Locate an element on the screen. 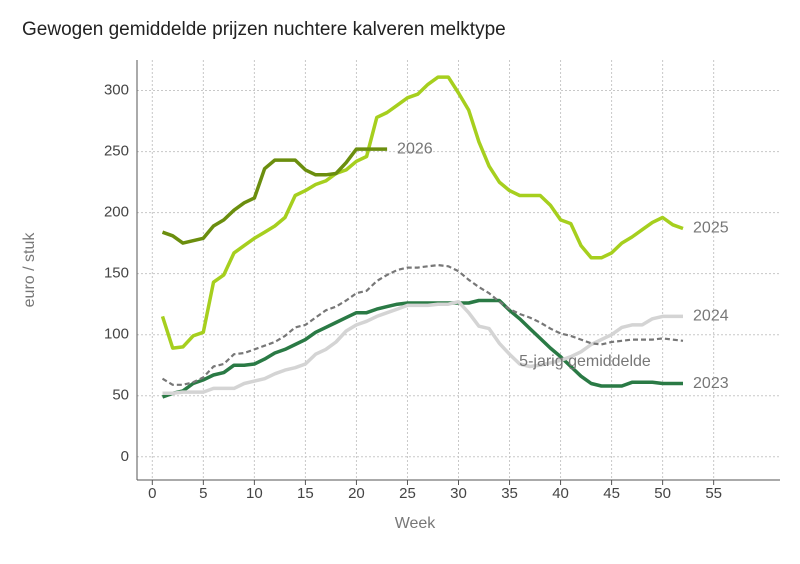 This screenshot has width=800, height=564. y-tick-label: 50 is located at coordinates (120, 395).